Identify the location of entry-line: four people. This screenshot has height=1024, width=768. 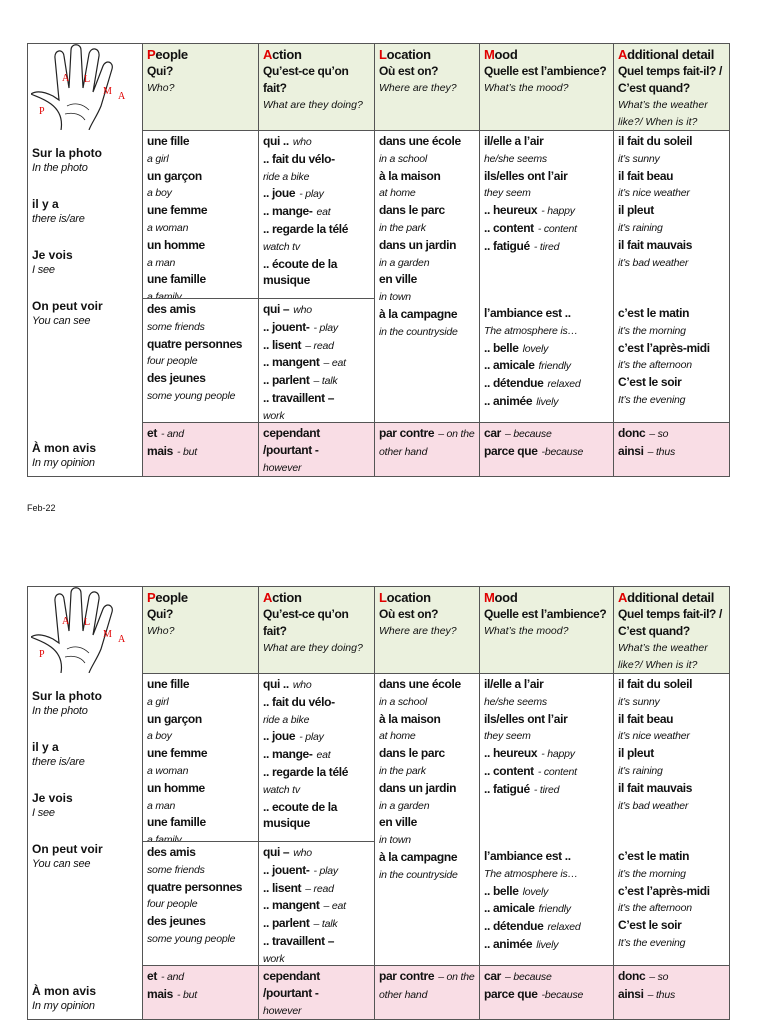
(201, 361).